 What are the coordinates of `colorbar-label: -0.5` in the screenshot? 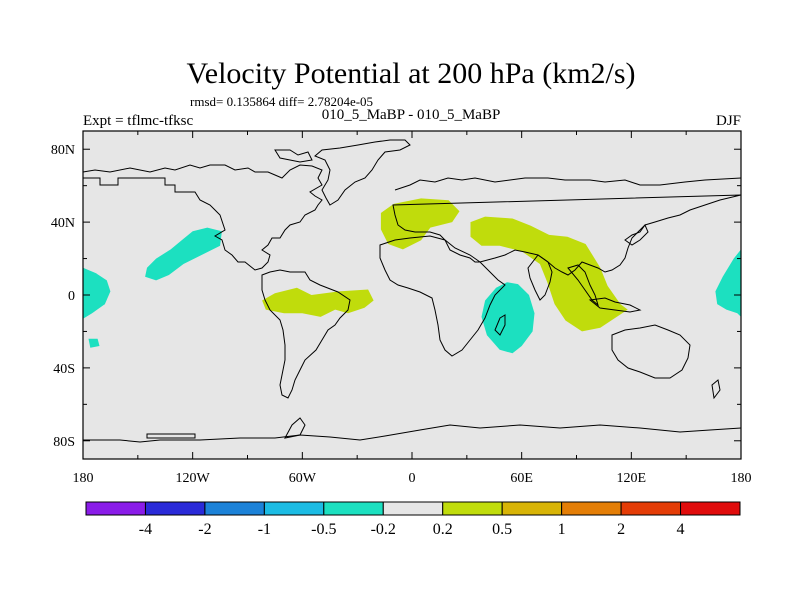 It's located at (323, 529).